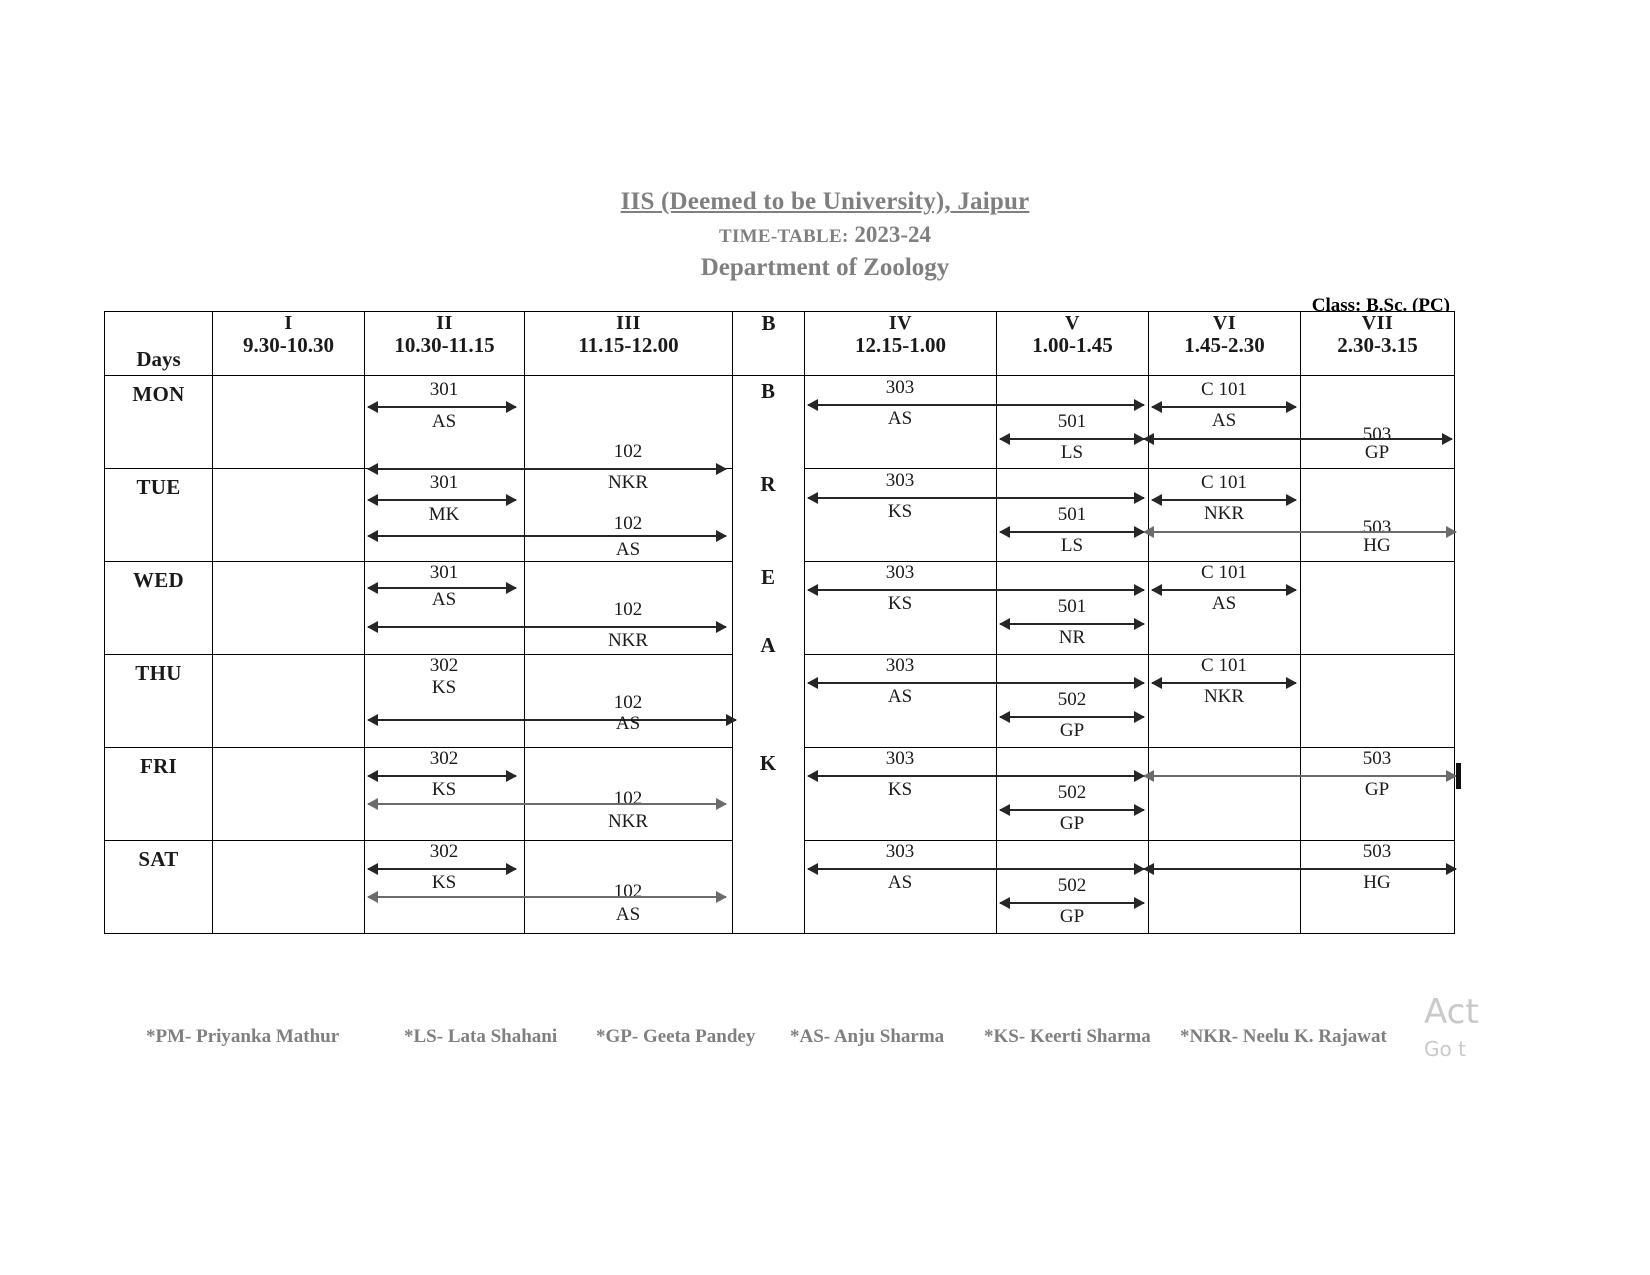 The height and width of the screenshot is (1275, 1650). What do you see at coordinates (825, 201) in the screenshot?
I see `institution-title: IIS (Deemed to be University), Jaipur` at bounding box center [825, 201].